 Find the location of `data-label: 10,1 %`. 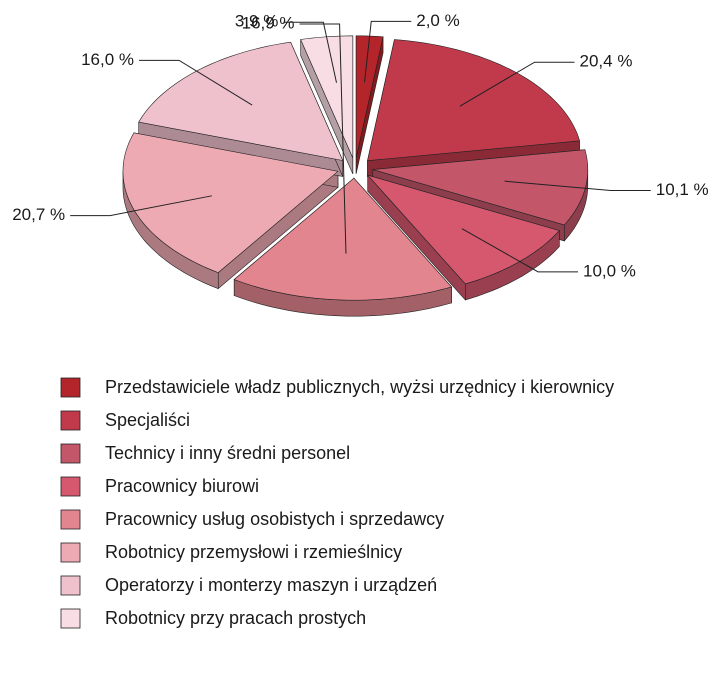

data-label: 10,1 % is located at coordinates (682, 189).